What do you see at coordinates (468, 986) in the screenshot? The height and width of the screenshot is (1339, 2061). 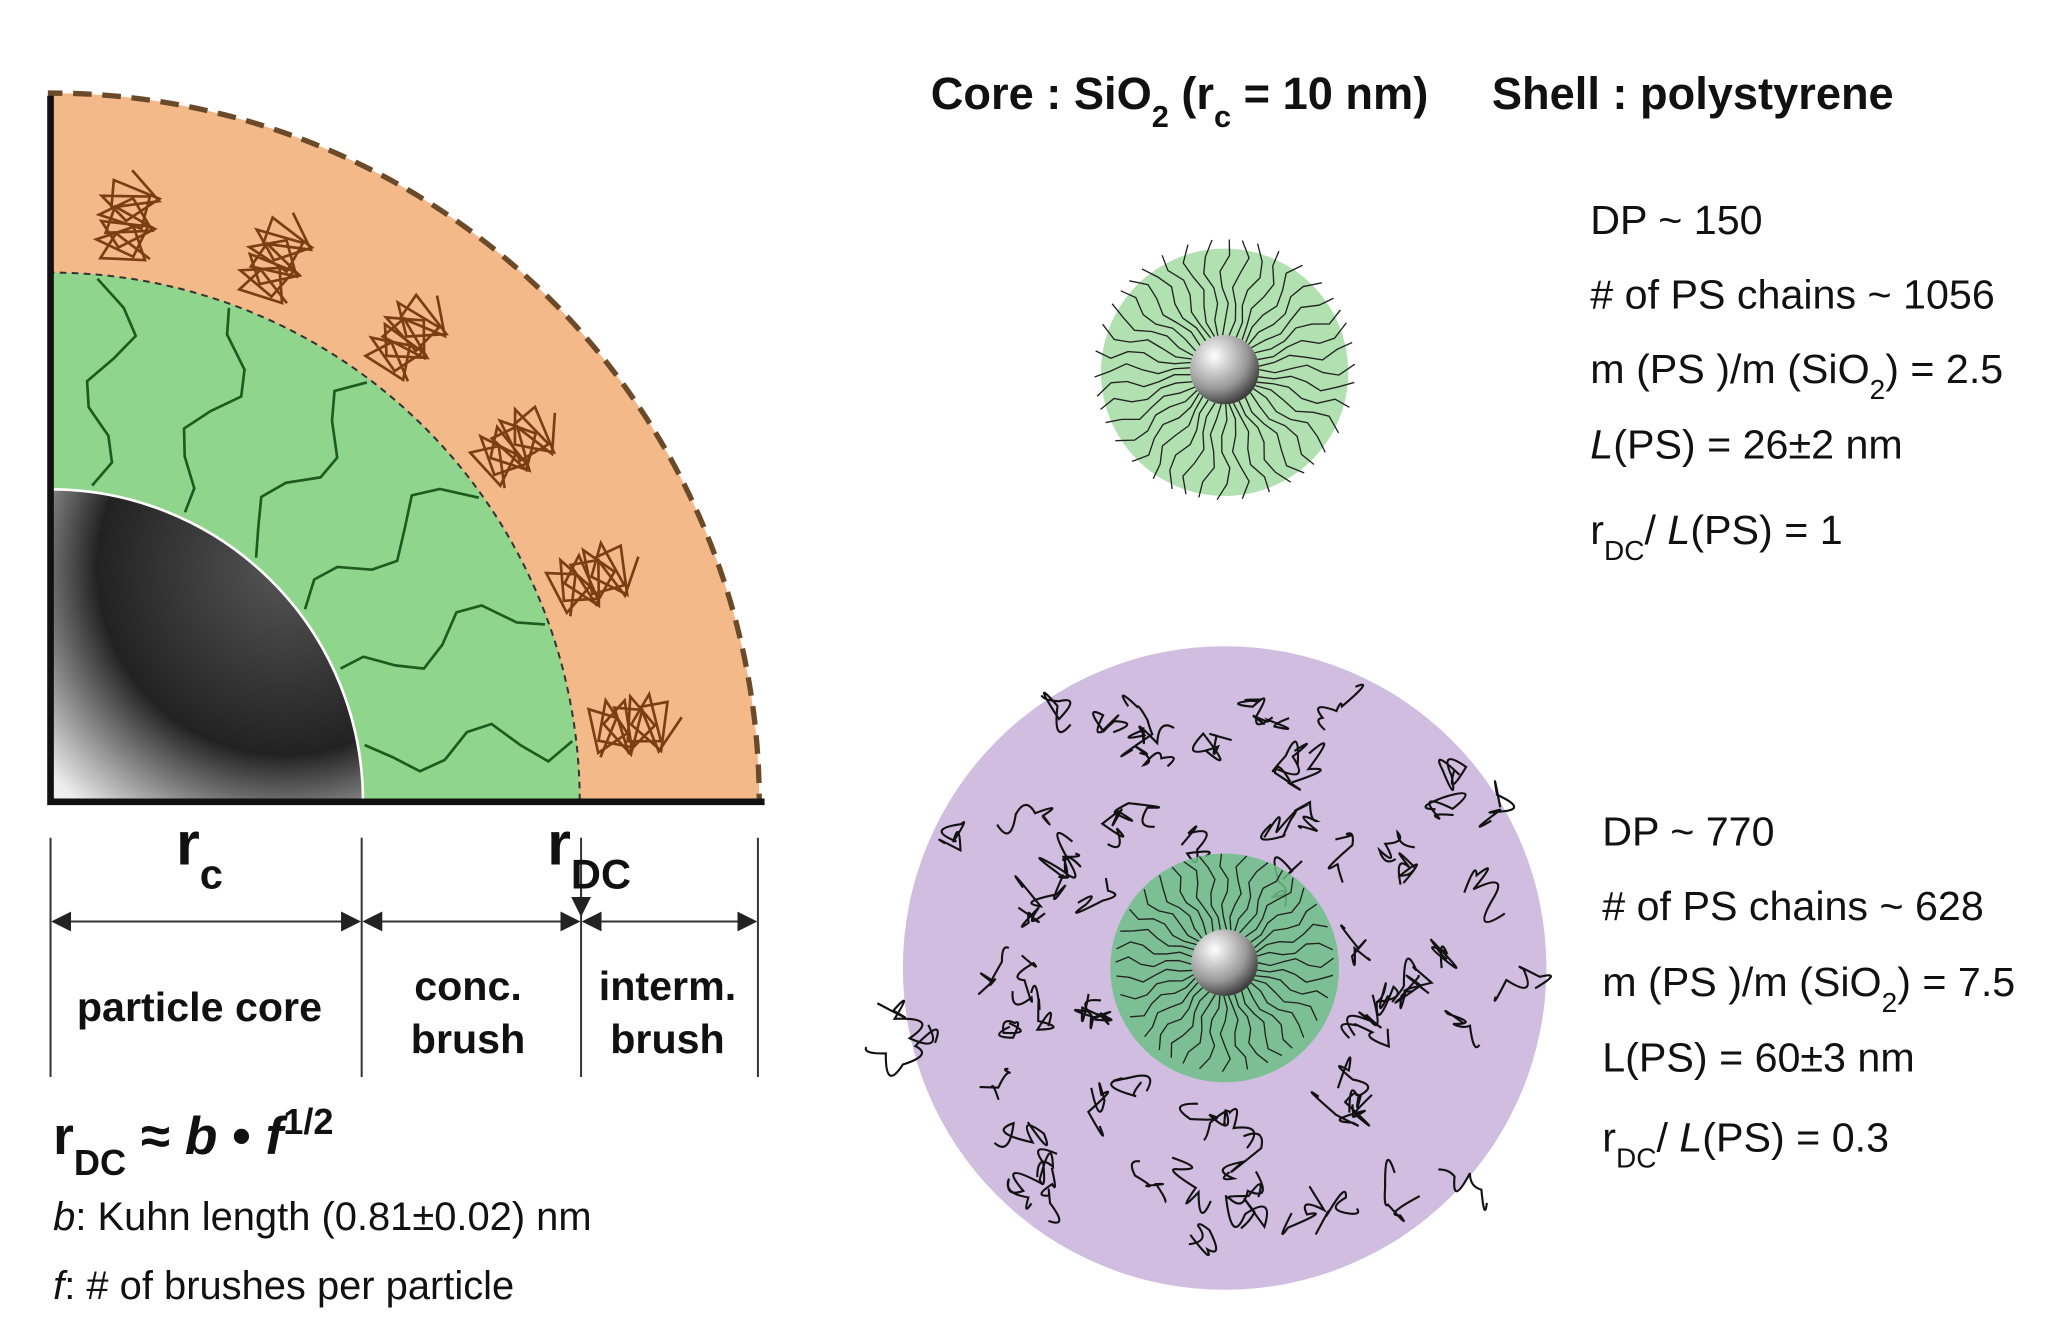 I see `text-span: conc.` at bounding box center [468, 986].